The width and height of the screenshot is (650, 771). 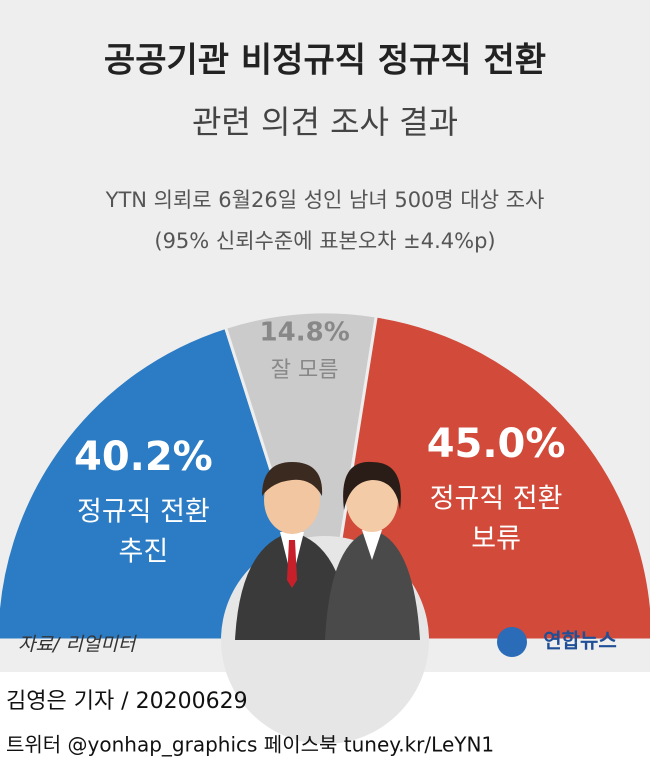 What do you see at coordinates (327, 550) in the screenshot?
I see `people-icon` at bounding box center [327, 550].